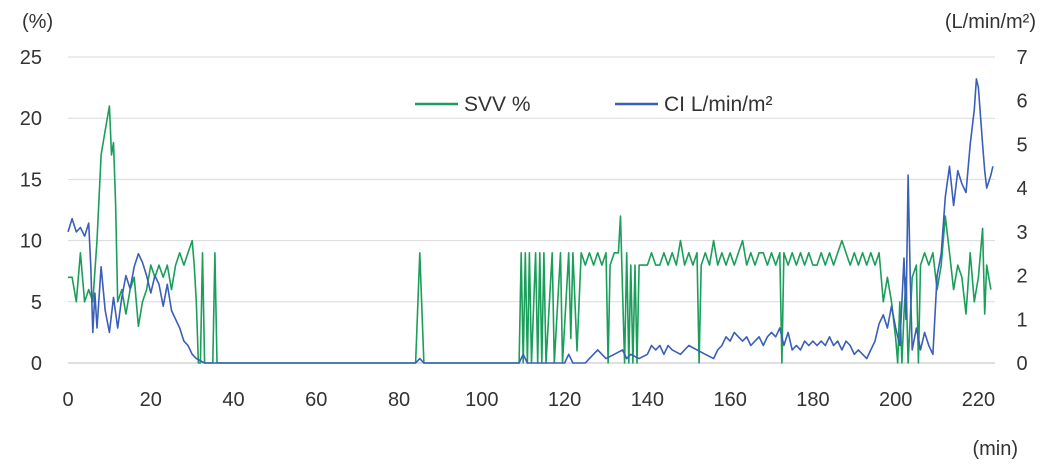  Describe the element at coordinates (528, 400) in the screenshot. I see `x-axis-ticks: 0 20 40 60 80 100 120 140 160 180 200 220` at that location.